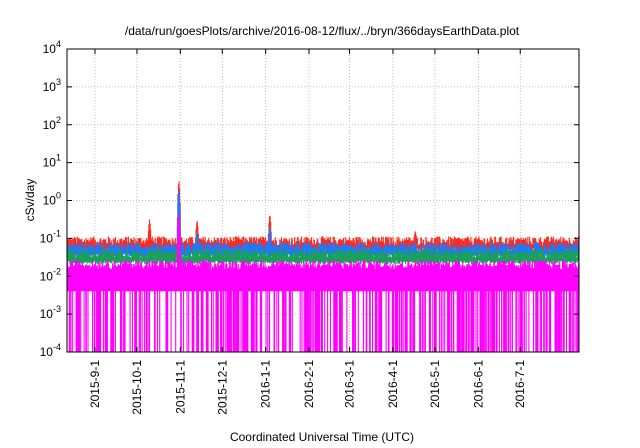 This screenshot has width=640, height=448. Describe the element at coordinates (50, 236) in the screenshot. I see `y-tick-label: 10⁻¹` at that location.